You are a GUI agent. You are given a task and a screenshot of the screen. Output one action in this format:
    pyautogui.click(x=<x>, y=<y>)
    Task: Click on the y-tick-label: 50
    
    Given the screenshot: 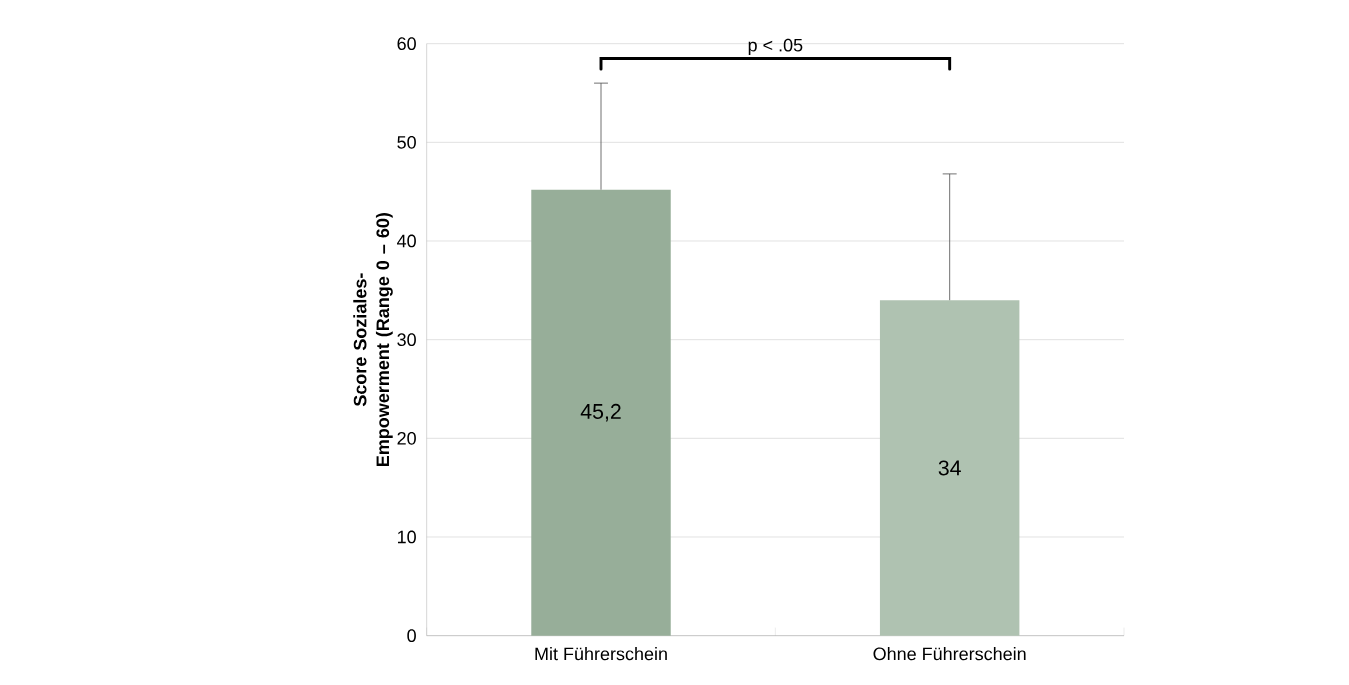 What is the action you would take?
    pyautogui.click(x=406, y=142)
    